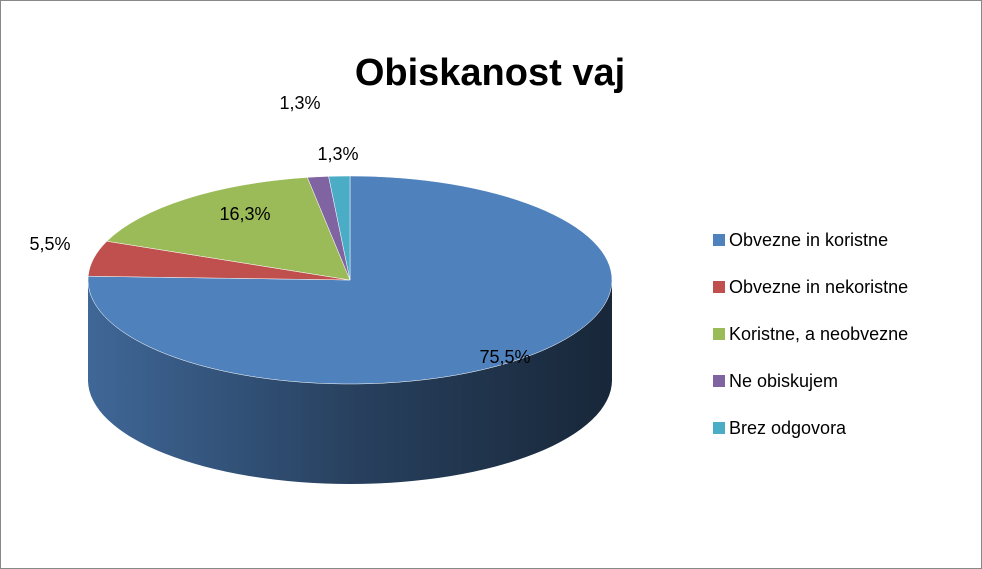 Image resolution: width=982 pixels, height=569 pixels. Describe the element at coordinates (783, 381) in the screenshot. I see `legend-label: Ne obiskujem` at that location.